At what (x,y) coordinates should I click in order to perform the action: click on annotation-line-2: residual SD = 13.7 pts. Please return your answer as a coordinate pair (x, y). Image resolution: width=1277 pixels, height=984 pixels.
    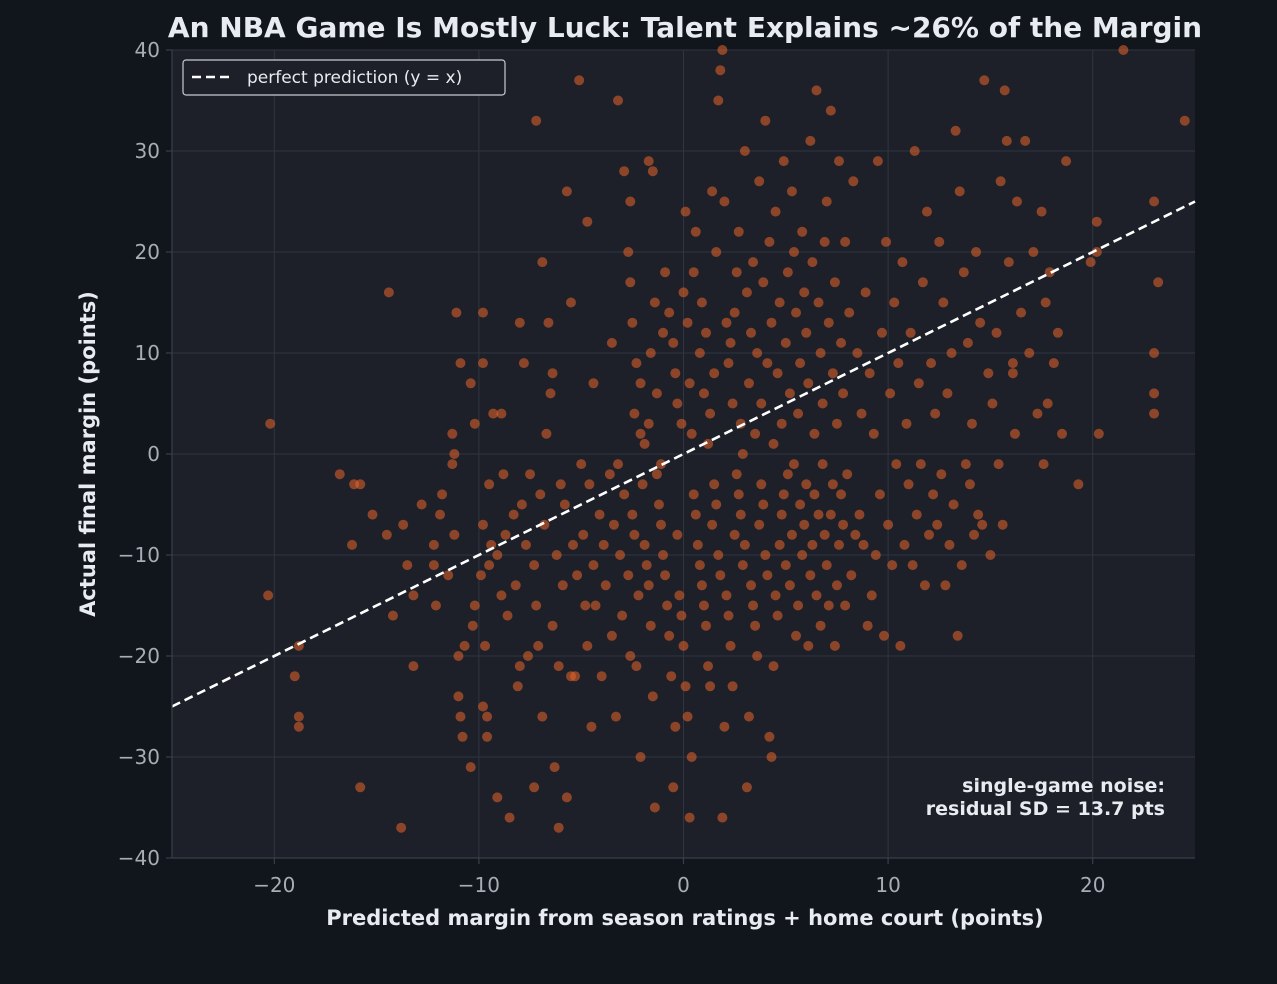
    Looking at the image, I should click on (1045, 809).